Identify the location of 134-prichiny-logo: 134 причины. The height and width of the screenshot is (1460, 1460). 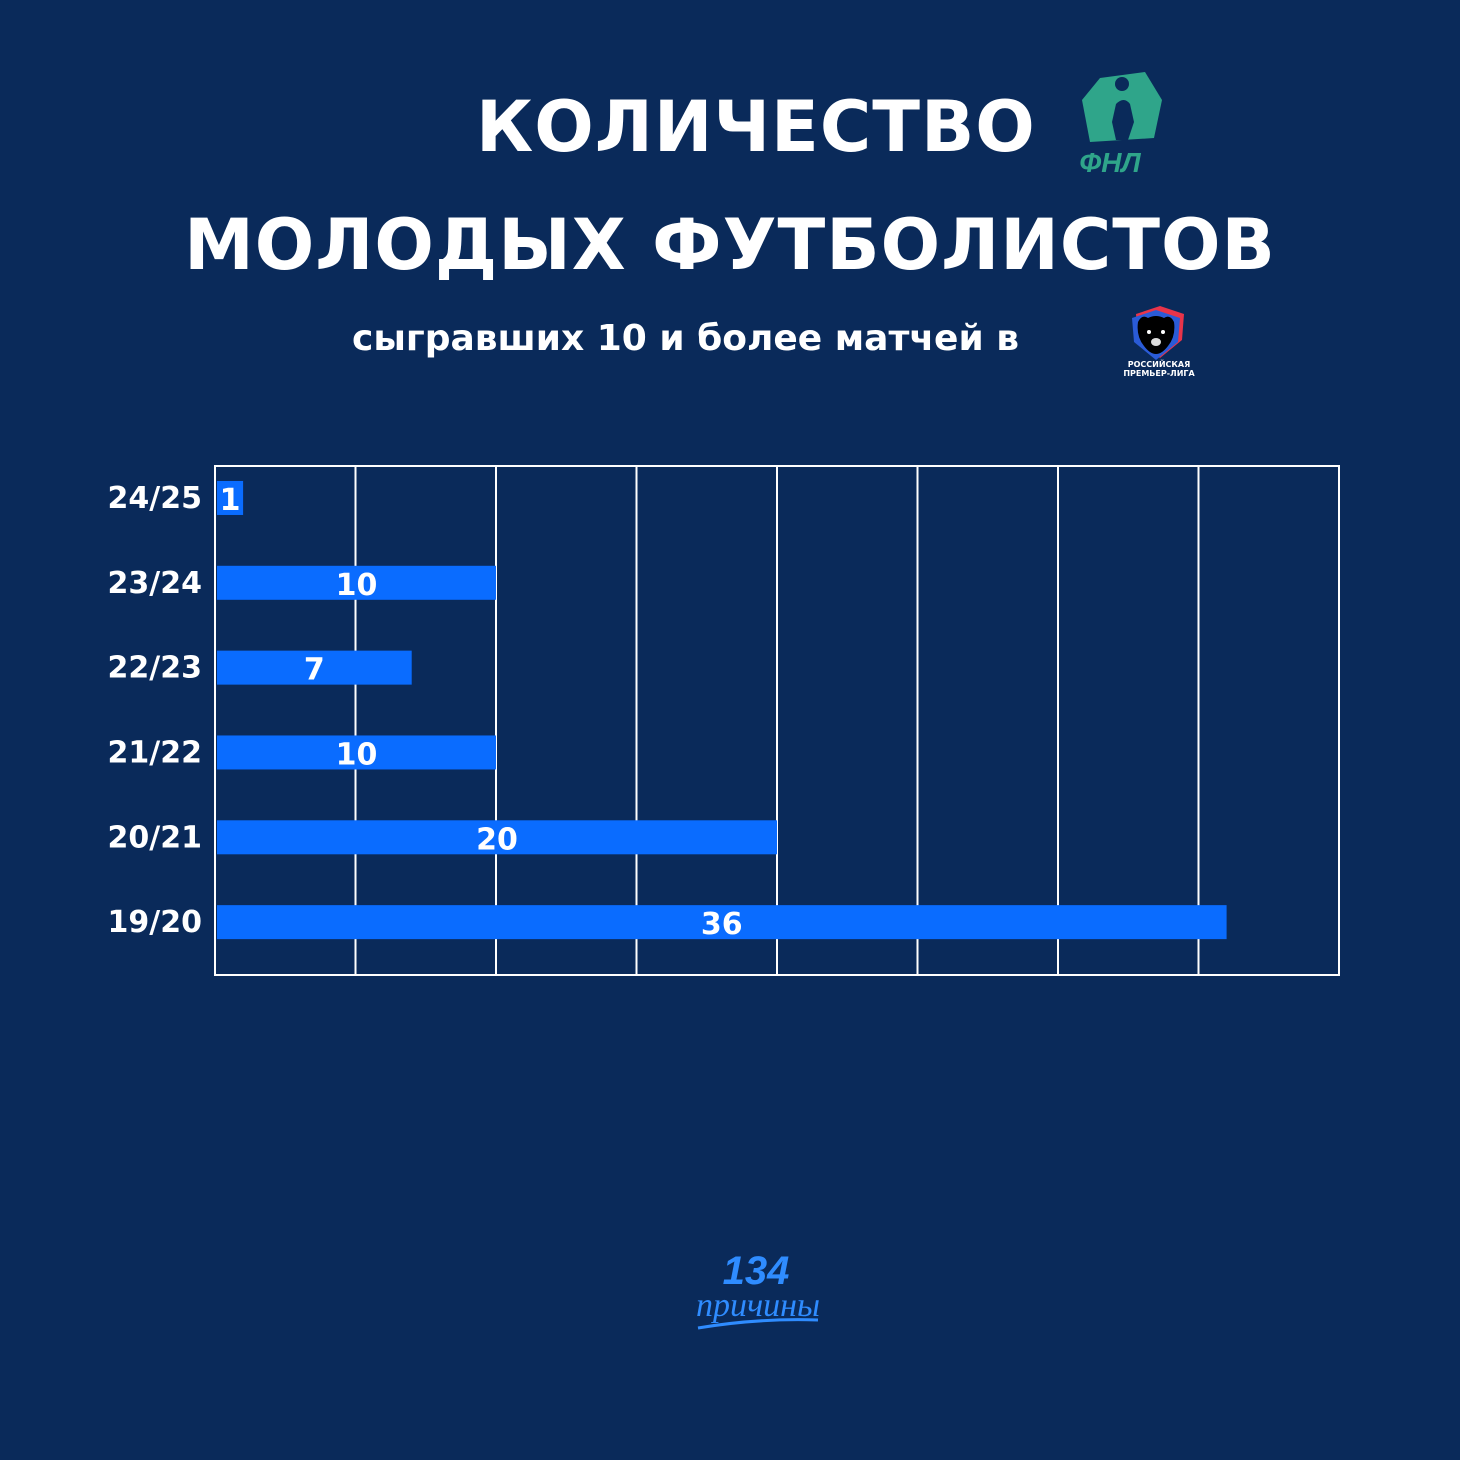
(758, 1289).